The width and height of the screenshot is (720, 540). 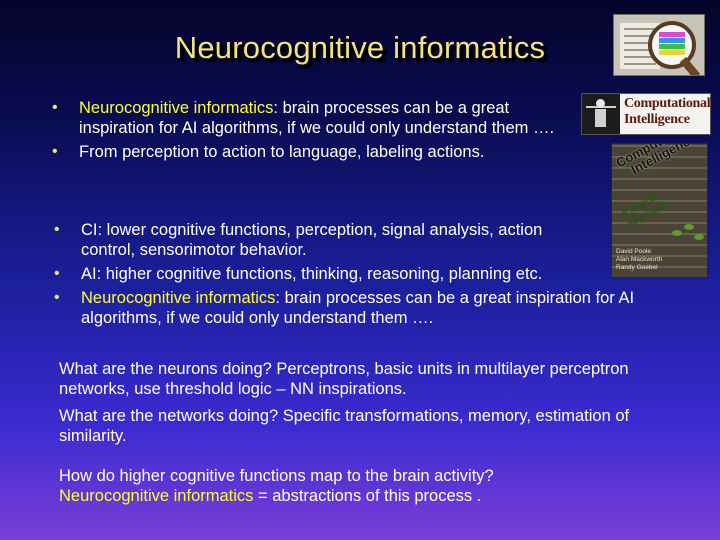 I want to click on book-authors: David Poole Alan Mackworth Randy Goebel, so click(x=651, y=260).